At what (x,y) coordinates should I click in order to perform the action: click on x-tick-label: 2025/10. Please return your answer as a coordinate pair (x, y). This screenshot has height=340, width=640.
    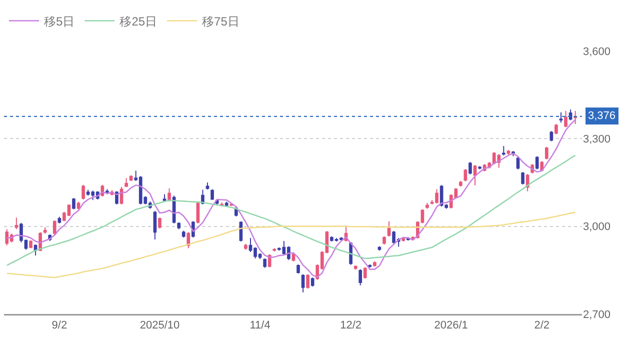
    Looking at the image, I should click on (160, 326).